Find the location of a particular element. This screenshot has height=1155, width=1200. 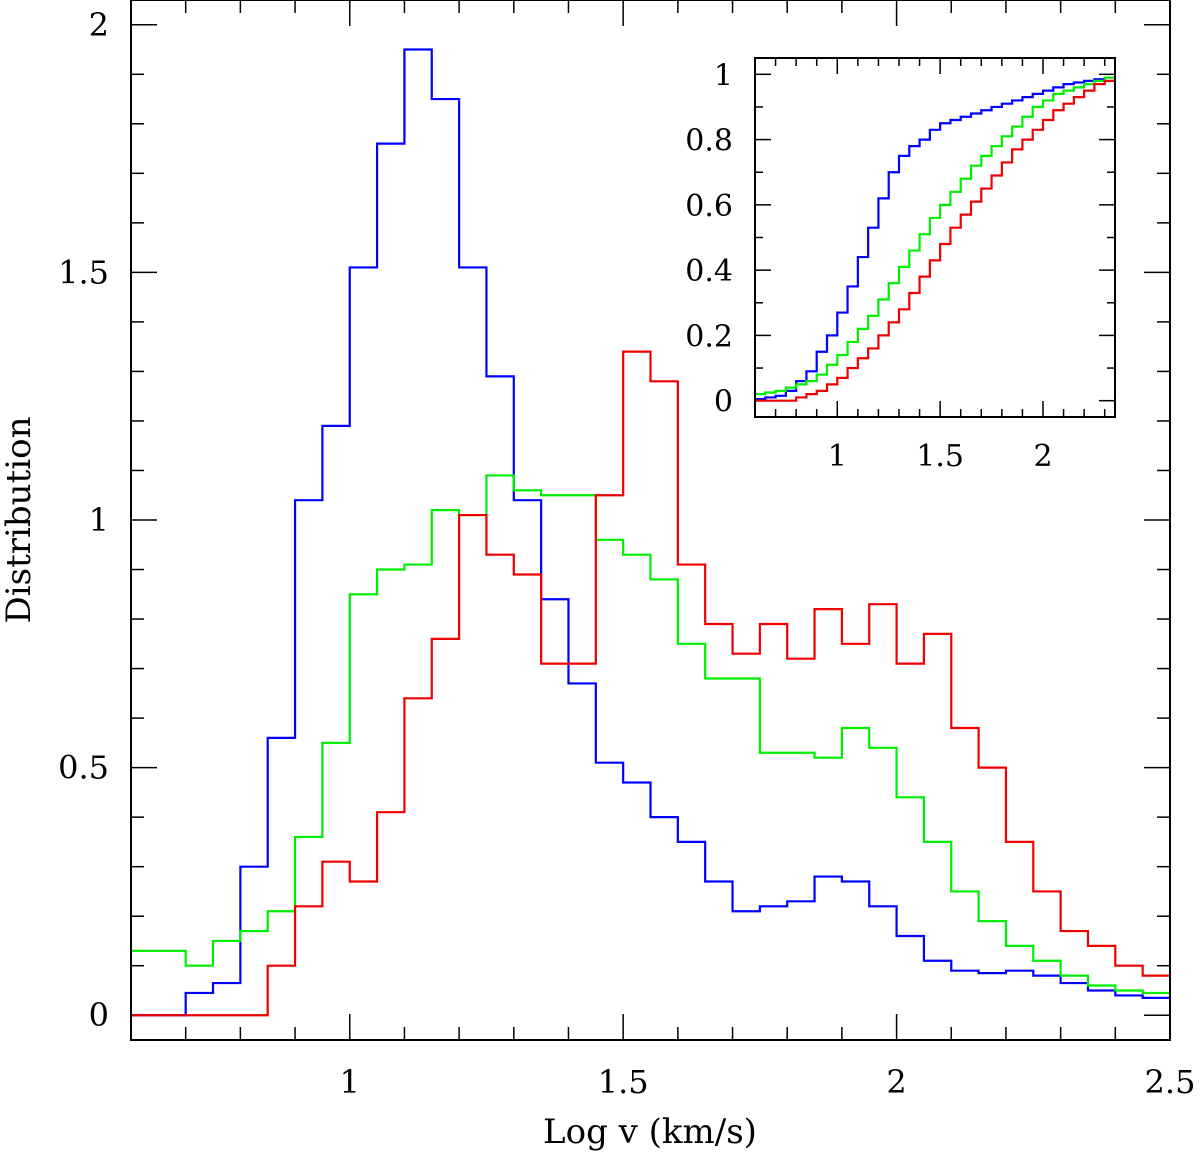

x-tick-label: 1 is located at coordinates (350, 1082).